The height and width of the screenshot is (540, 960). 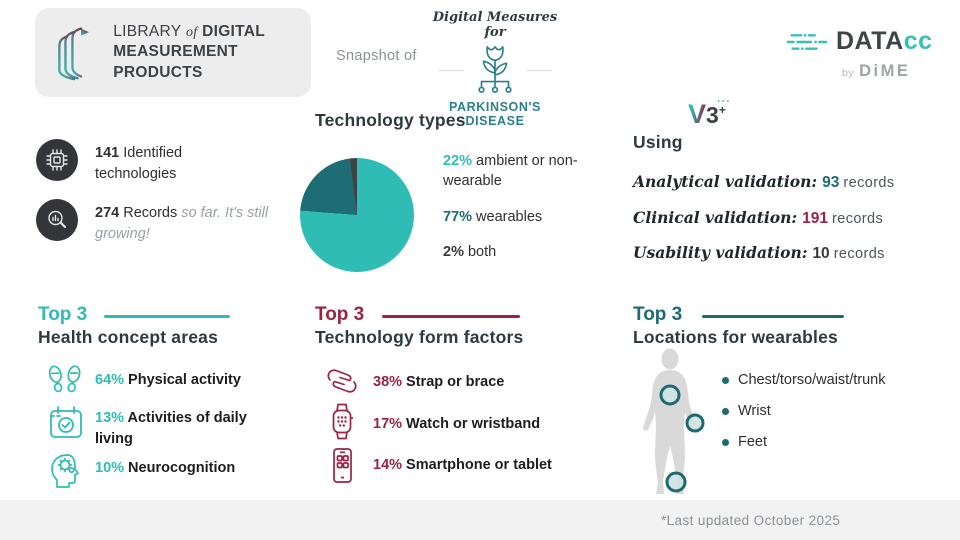 I want to click on form-item-label: Watch or wristband, so click(x=471, y=424).